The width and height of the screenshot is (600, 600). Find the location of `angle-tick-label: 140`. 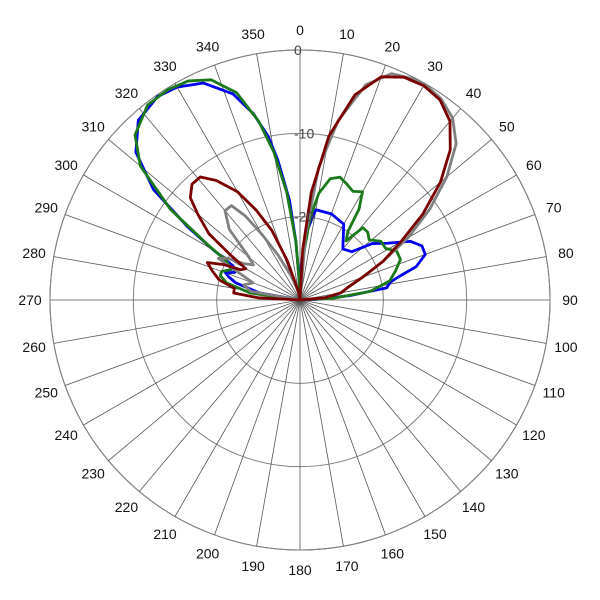

angle-tick-label: 140 is located at coordinates (474, 507).